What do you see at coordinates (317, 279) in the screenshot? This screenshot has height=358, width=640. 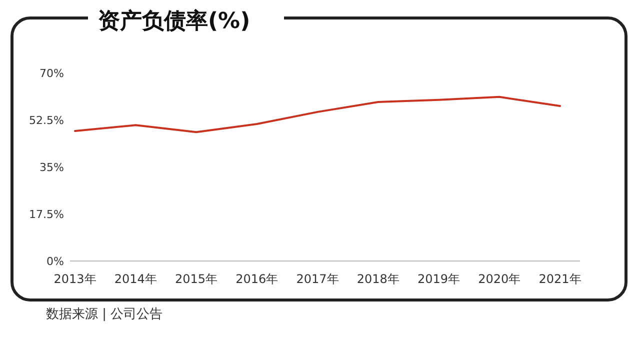 I see `x-tick-label: 2017年` at bounding box center [317, 279].